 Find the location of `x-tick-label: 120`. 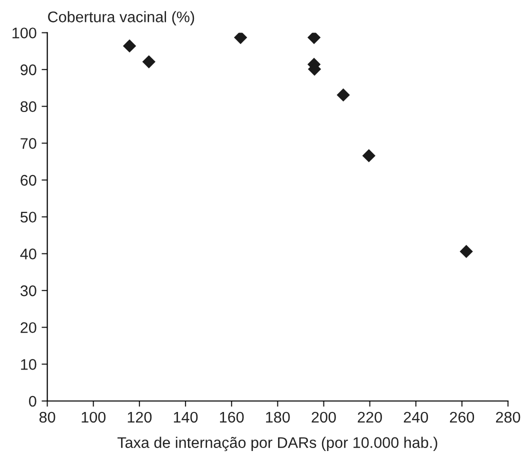

x-tick-label: 120 is located at coordinates (140, 417).